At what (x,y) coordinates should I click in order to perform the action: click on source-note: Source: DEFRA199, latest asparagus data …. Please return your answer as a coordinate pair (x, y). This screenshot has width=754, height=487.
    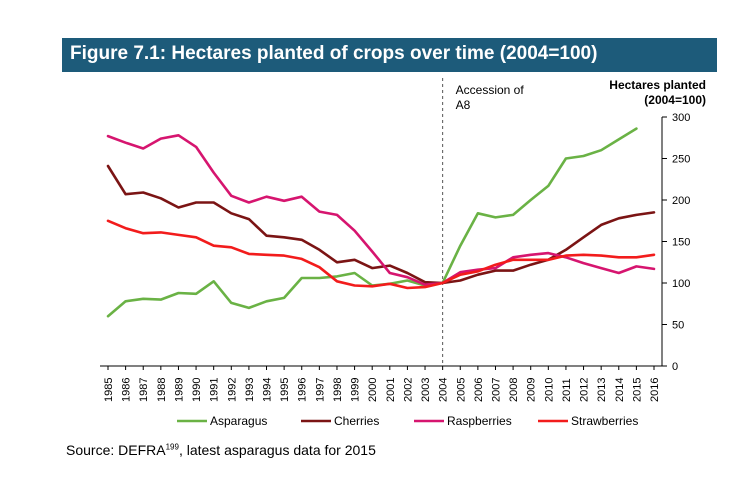
    Looking at the image, I should click on (221, 450).